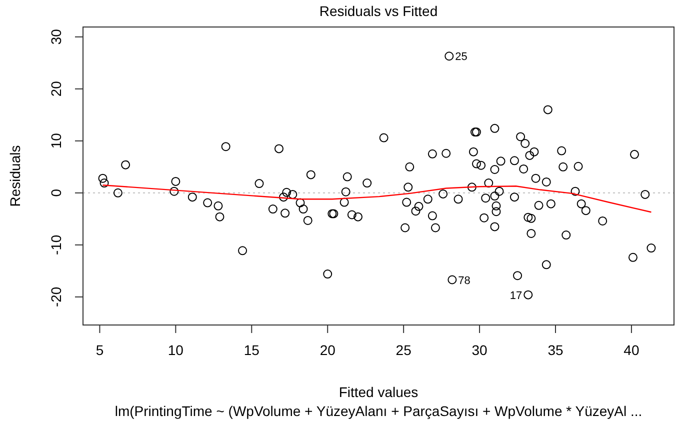  I want to click on y-tick-label: 20, so click(56, 88).